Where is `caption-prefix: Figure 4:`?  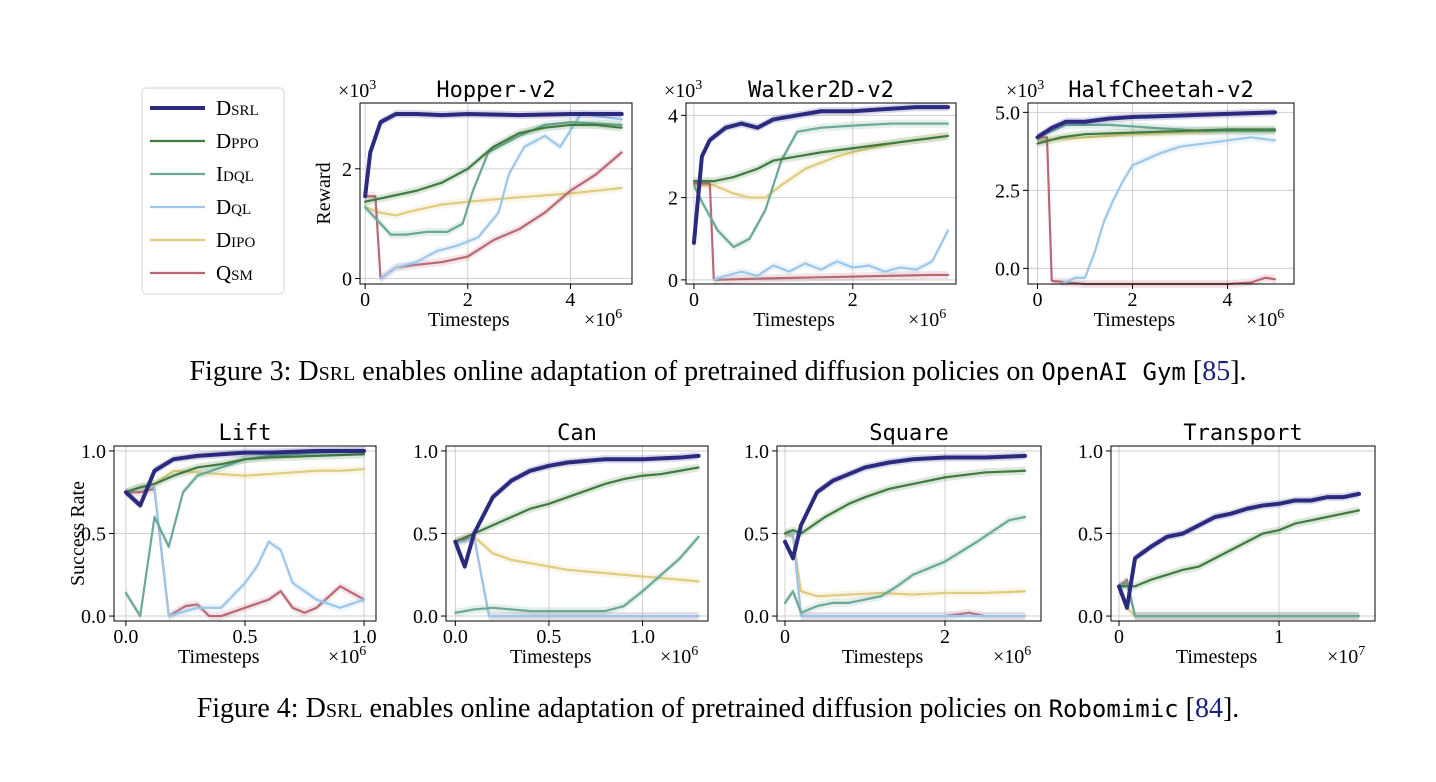
caption-prefix: Figure 4: is located at coordinates (251, 708).